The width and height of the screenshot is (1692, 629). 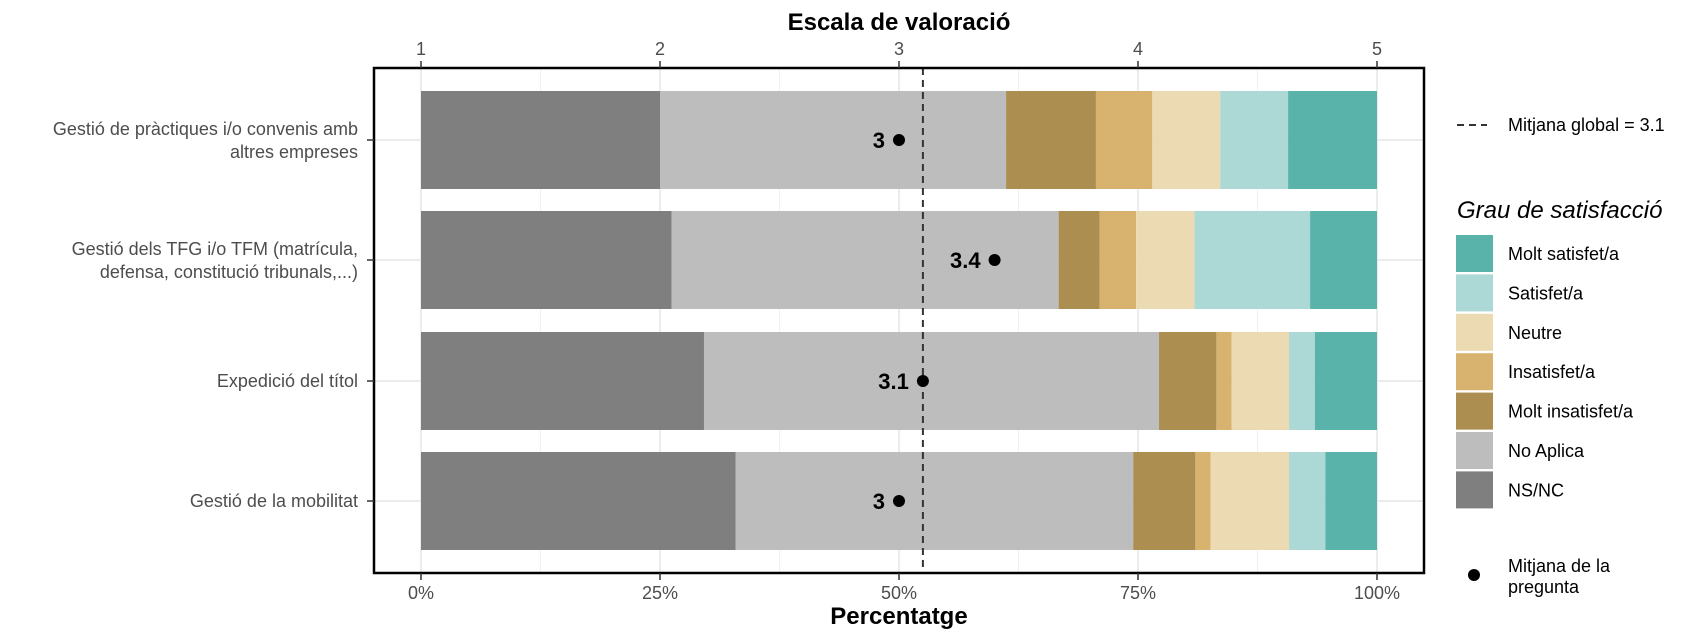 I want to click on bottom-axis-title: Percentatge, so click(x=898, y=616).